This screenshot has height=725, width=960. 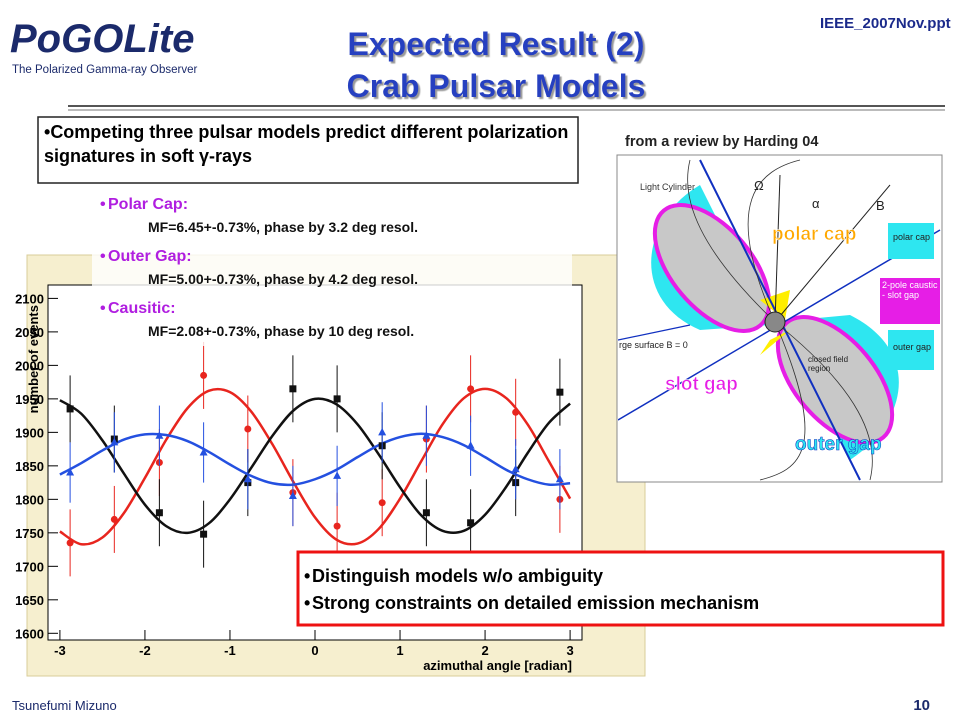 I want to click on slot, so click(x=775, y=322).